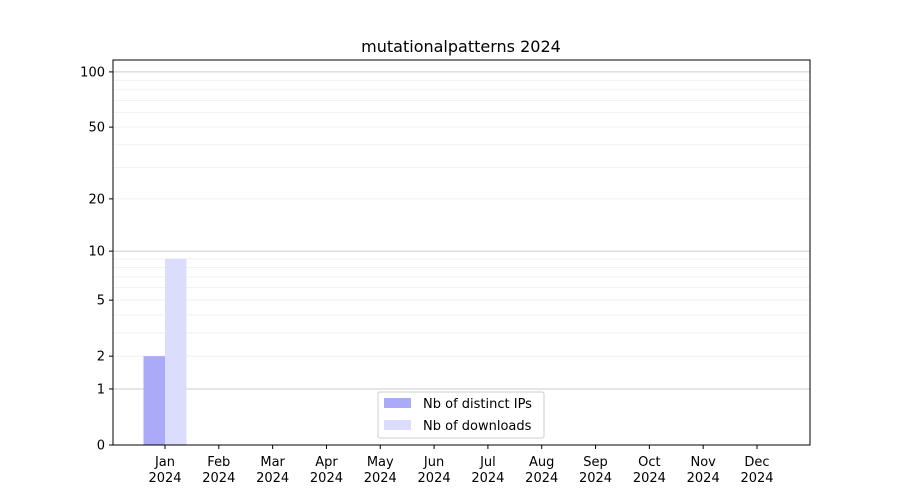  Describe the element at coordinates (461, 46) in the screenshot. I see `chart-title: mutationalpatterns 2024` at that location.